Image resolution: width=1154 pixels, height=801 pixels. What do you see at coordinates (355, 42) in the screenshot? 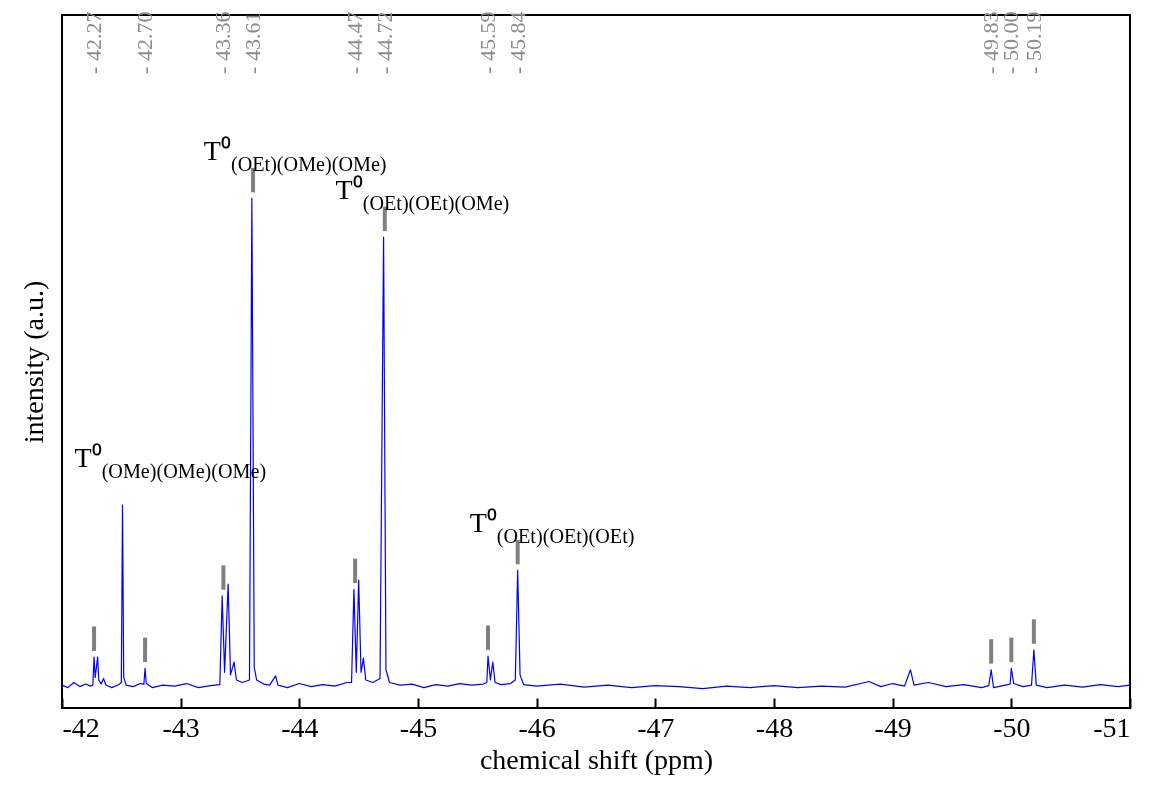
I see `text: - 44.47` at bounding box center [355, 42].